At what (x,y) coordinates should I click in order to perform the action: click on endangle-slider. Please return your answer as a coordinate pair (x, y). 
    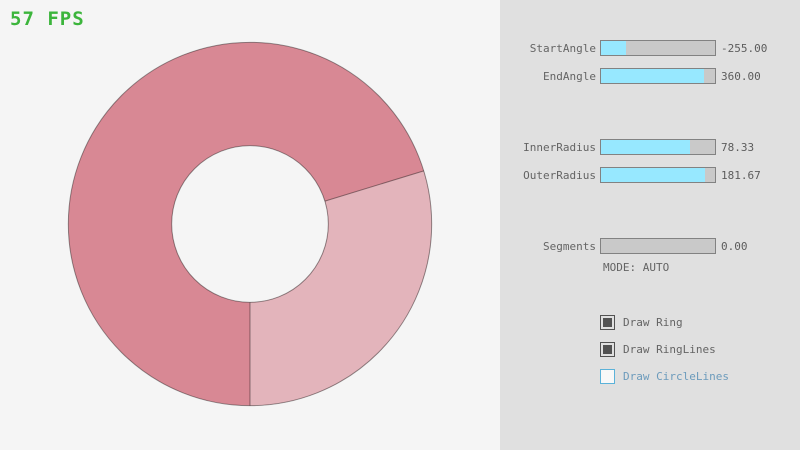
    Looking at the image, I should click on (658, 76).